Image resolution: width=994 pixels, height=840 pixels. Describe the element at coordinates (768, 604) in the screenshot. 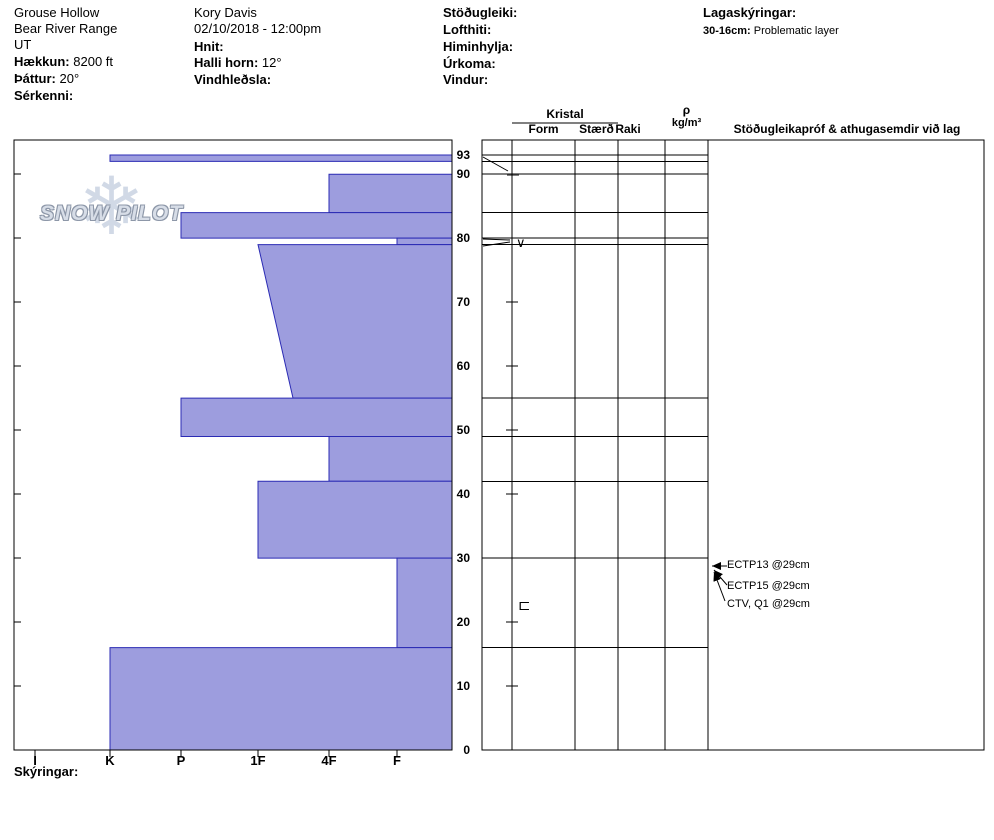

I see `stability-test-label: CTV, Q1 @29cm` at that location.